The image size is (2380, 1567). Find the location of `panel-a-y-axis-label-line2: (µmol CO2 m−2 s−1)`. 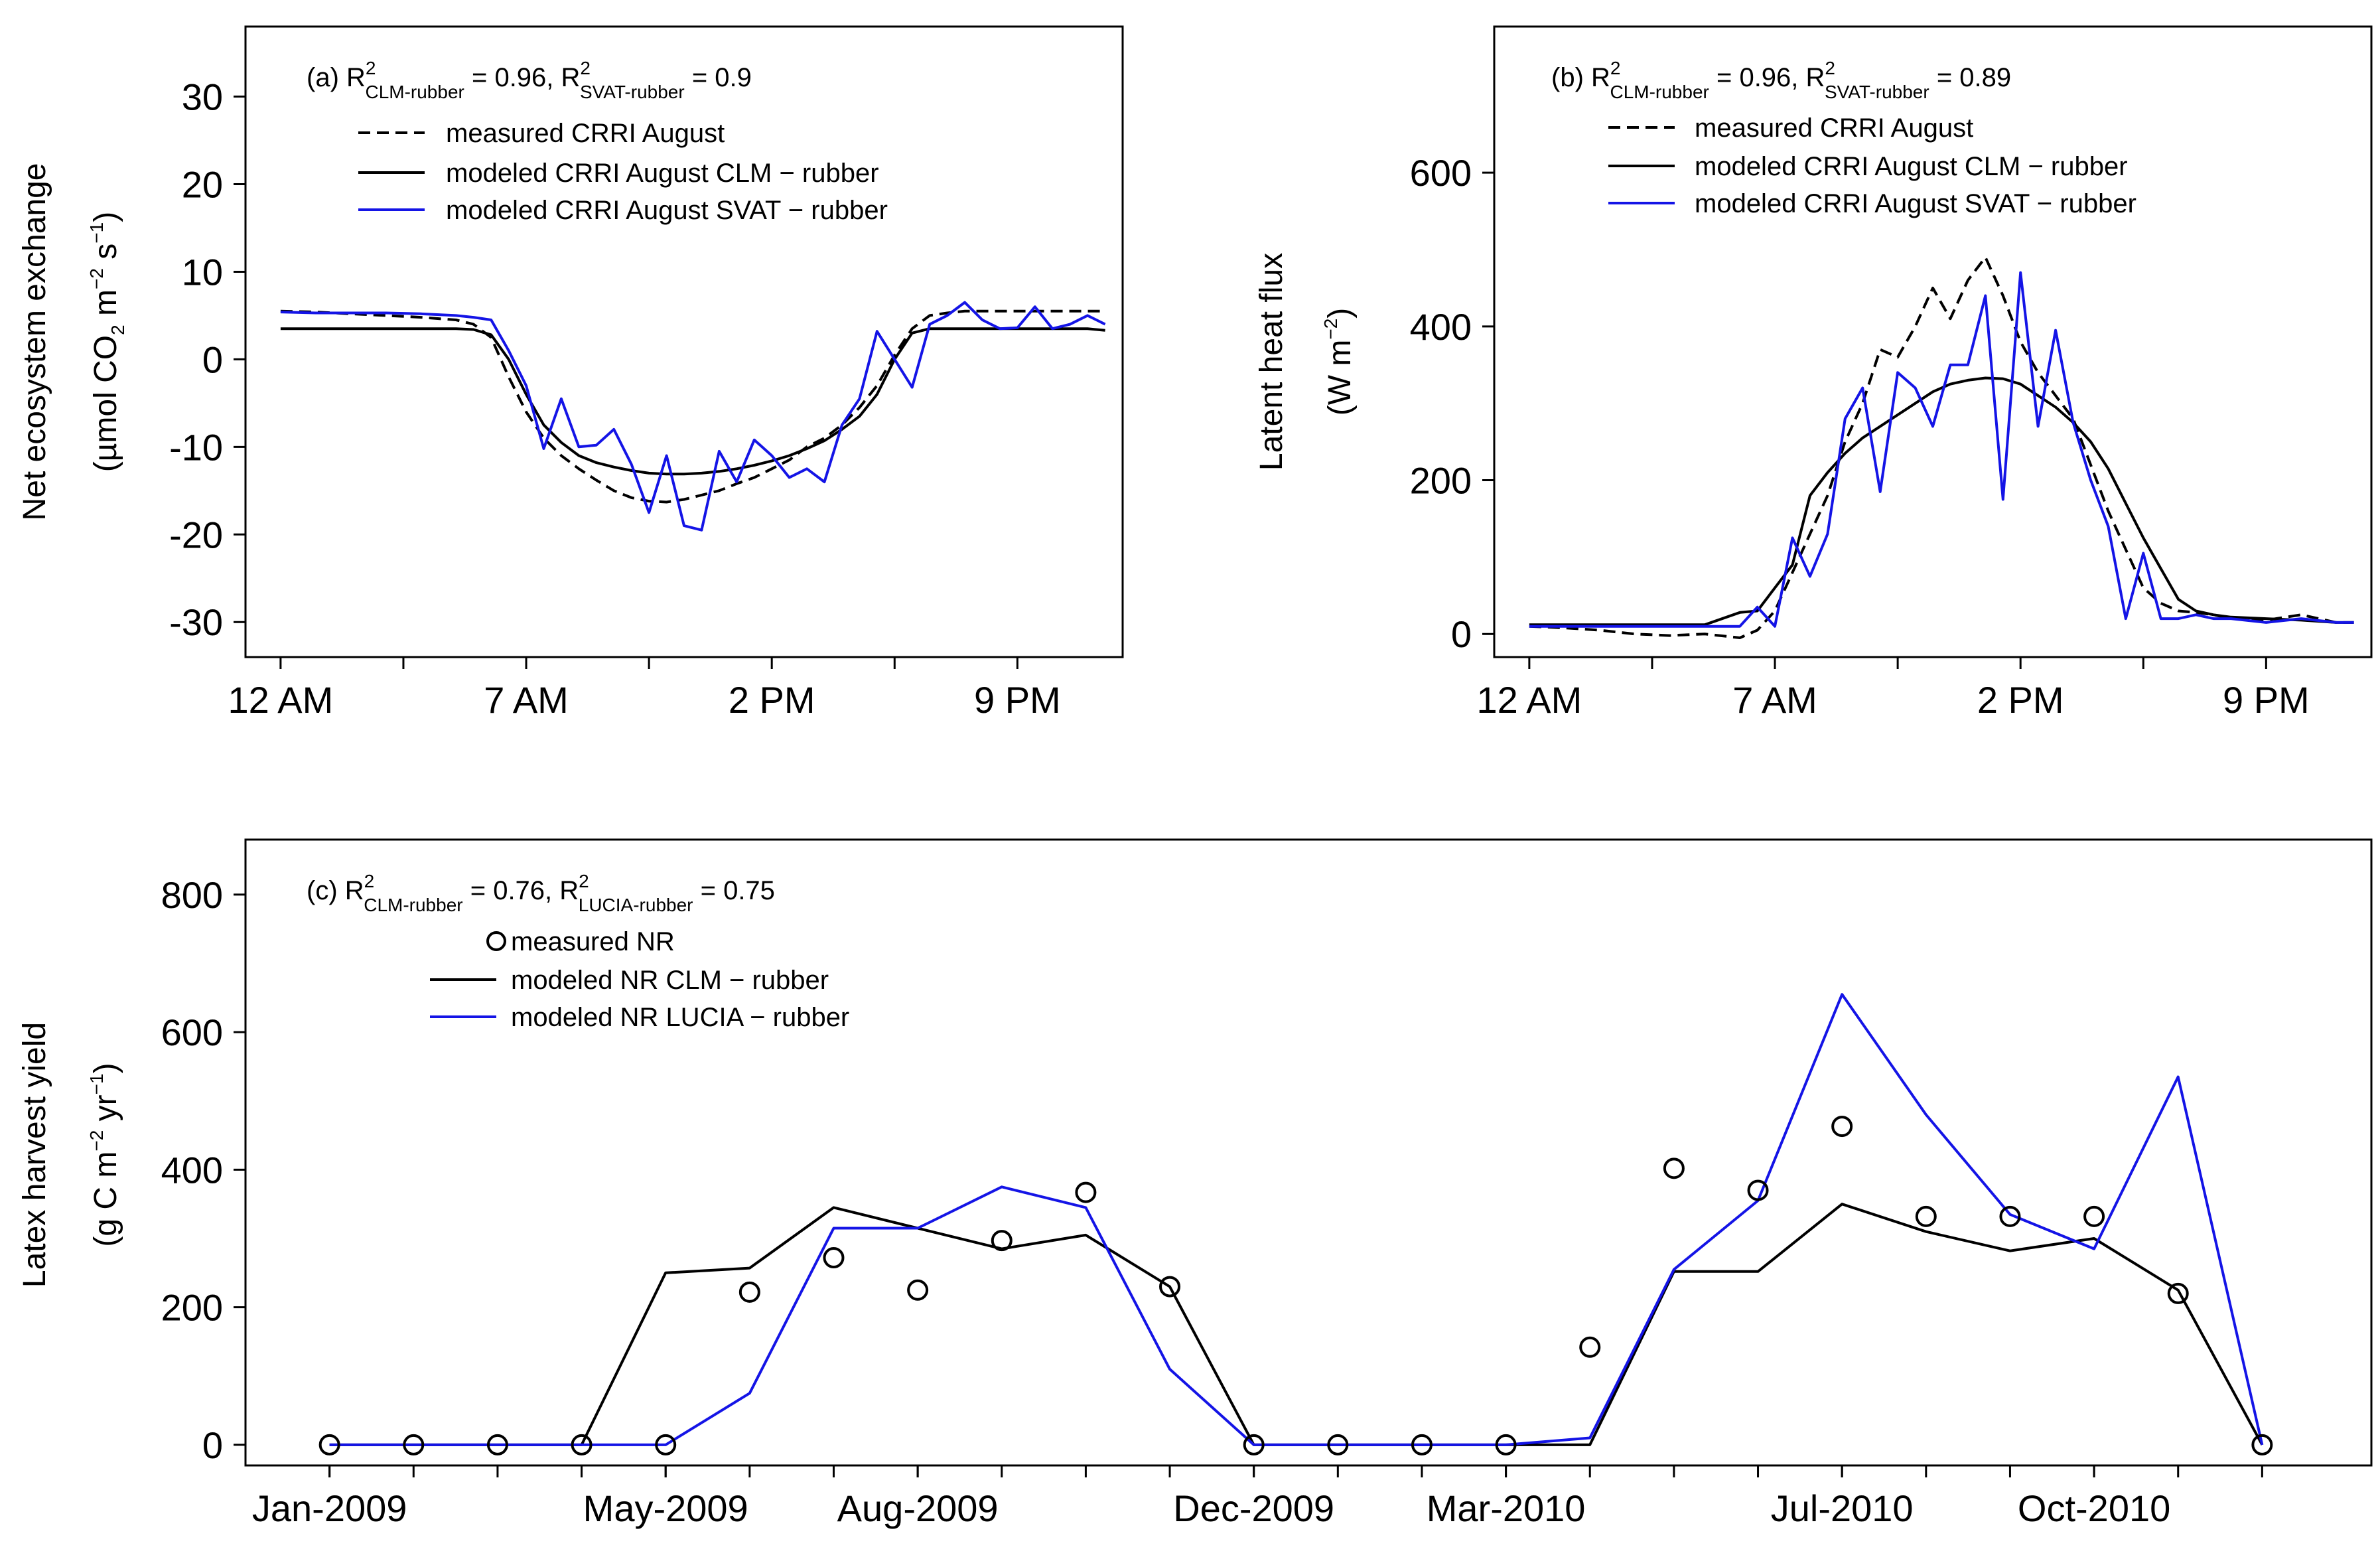

panel-a-y-axis-label-line2: (µmol CO2 m−2 s−1) is located at coordinates (107, 342).